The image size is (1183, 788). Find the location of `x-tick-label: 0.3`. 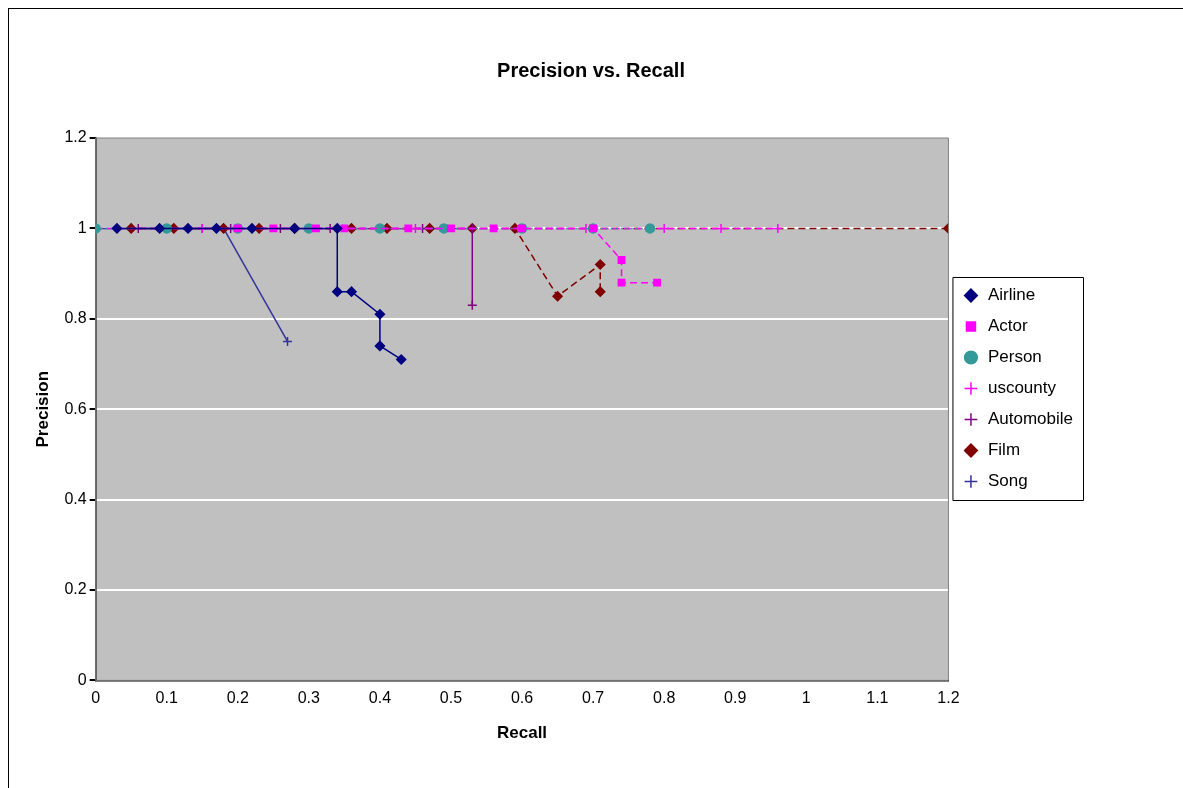

x-tick-label: 0.3 is located at coordinates (309, 698).